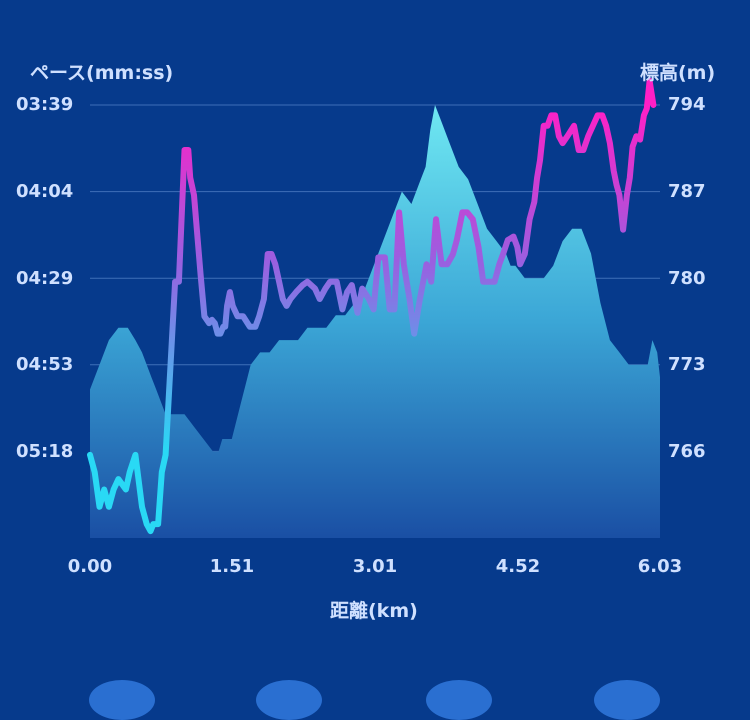  I want to click on pace-tick-label: 05:18, so click(45, 451).